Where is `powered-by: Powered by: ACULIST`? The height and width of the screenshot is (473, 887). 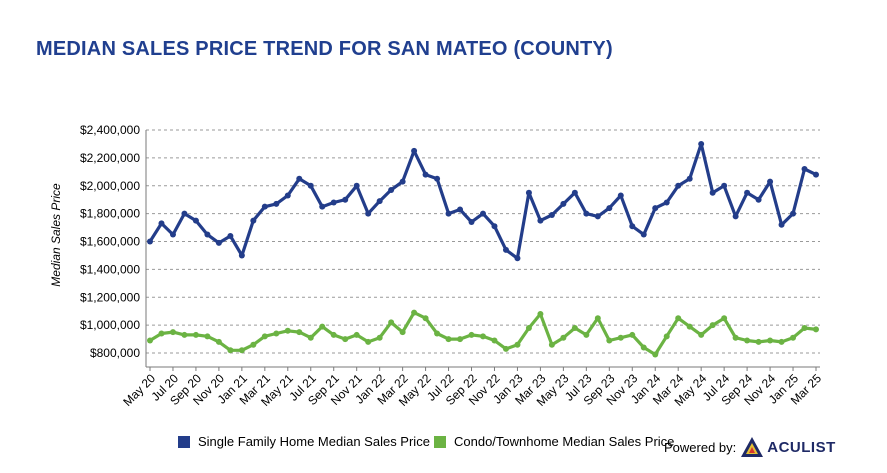
powered-by: Powered by: ACULIST is located at coordinates (750, 447).